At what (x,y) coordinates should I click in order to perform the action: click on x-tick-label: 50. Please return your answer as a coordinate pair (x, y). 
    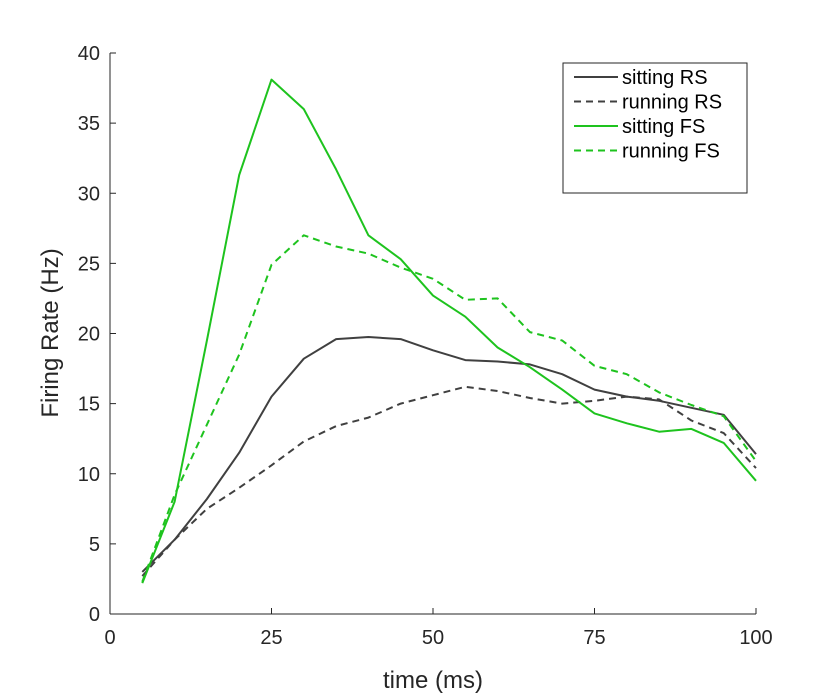
    Looking at the image, I should click on (433, 638).